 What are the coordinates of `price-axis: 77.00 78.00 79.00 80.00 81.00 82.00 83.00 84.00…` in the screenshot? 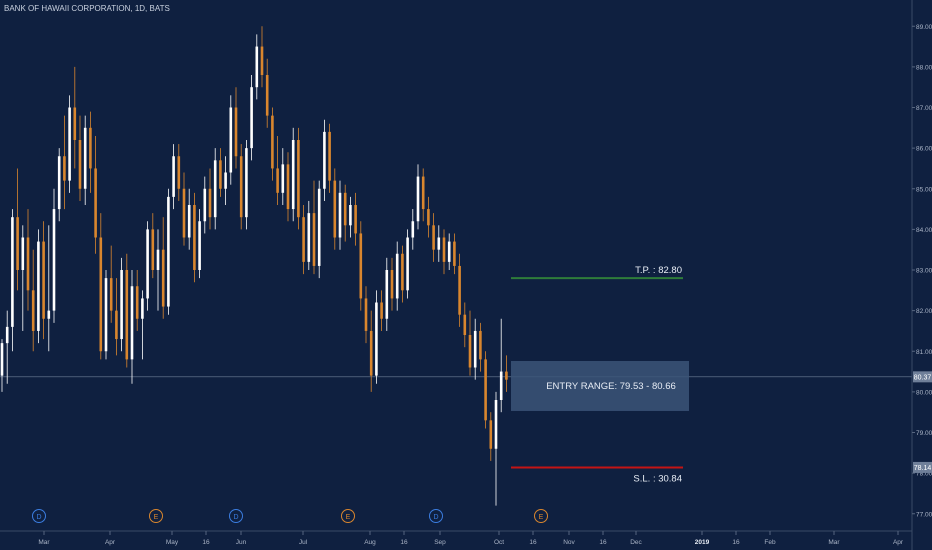 It's located at (921, 275).